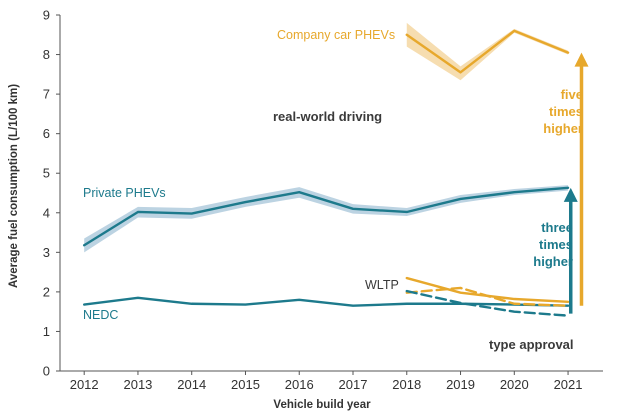 The height and width of the screenshot is (419, 622). Describe the element at coordinates (406, 384) in the screenshot. I see `x-tick-label: 2018` at that location.